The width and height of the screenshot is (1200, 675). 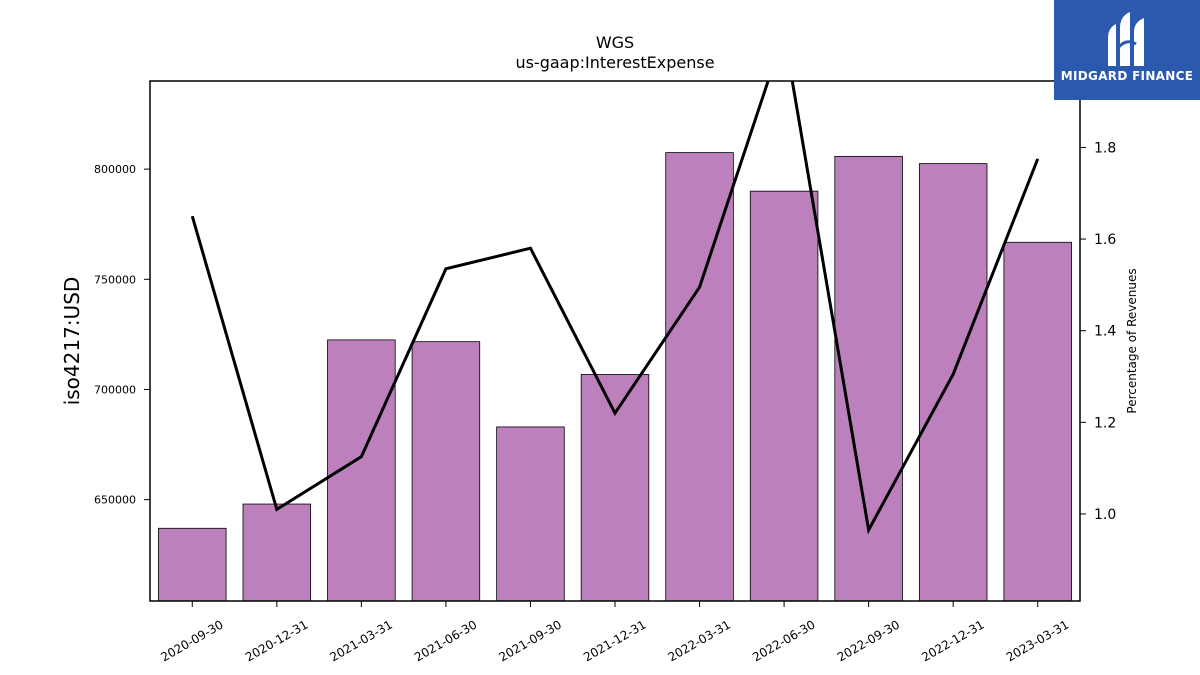 What do you see at coordinates (952, 640) in the screenshot?
I see `x-tick-label: 2022-12-31` at bounding box center [952, 640].